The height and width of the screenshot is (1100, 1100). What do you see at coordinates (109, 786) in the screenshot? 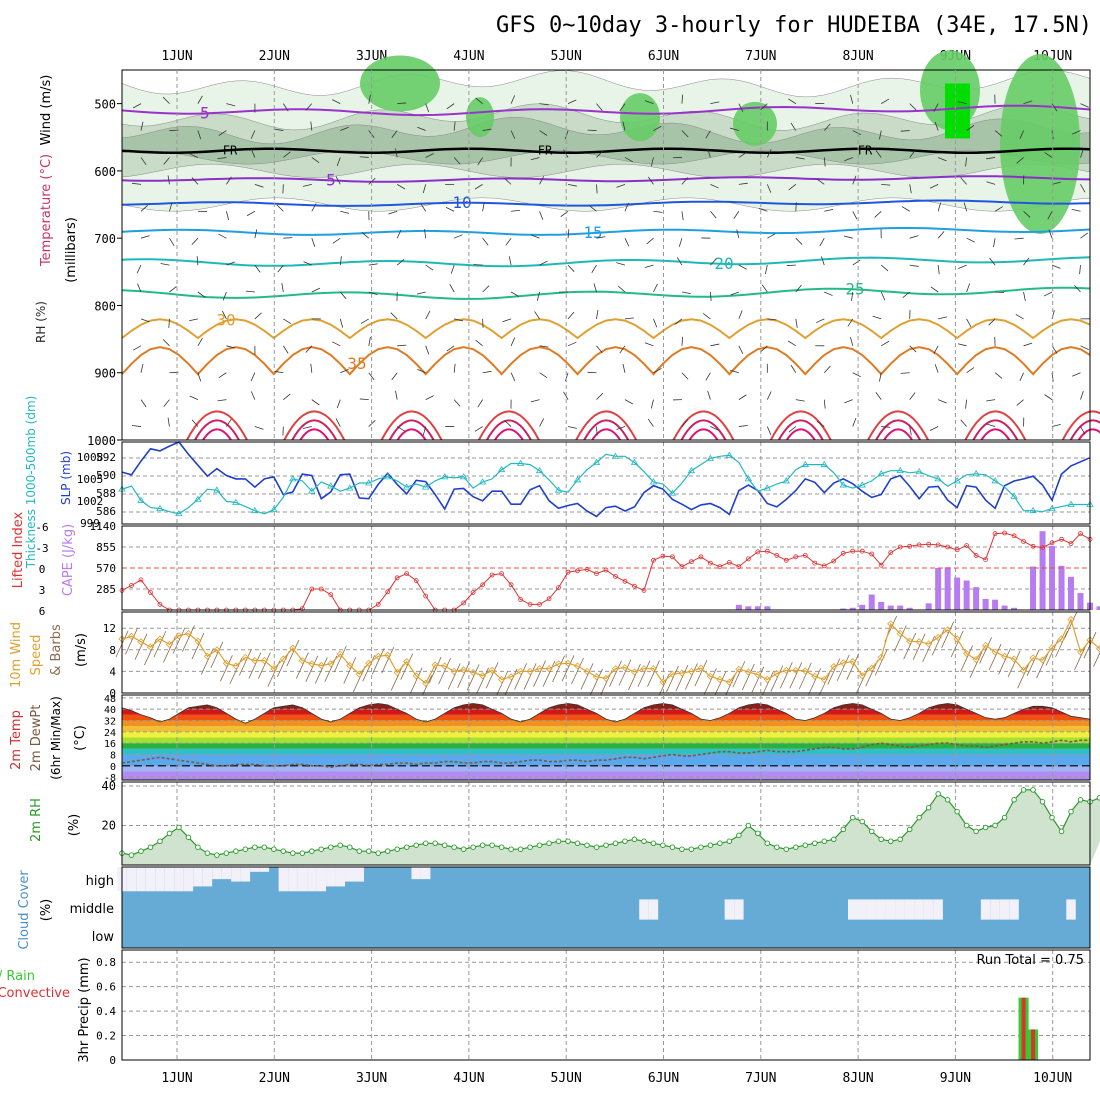
I see `rh-tick-40: 40` at bounding box center [109, 786].